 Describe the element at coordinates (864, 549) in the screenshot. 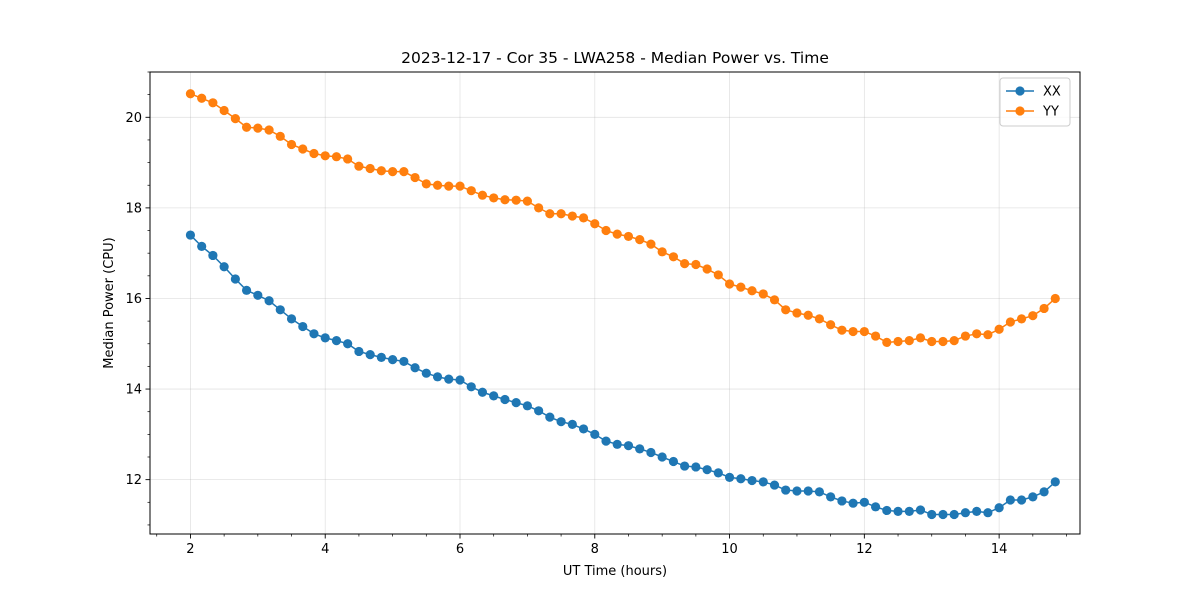

I see `x-tick-label: 12` at that location.